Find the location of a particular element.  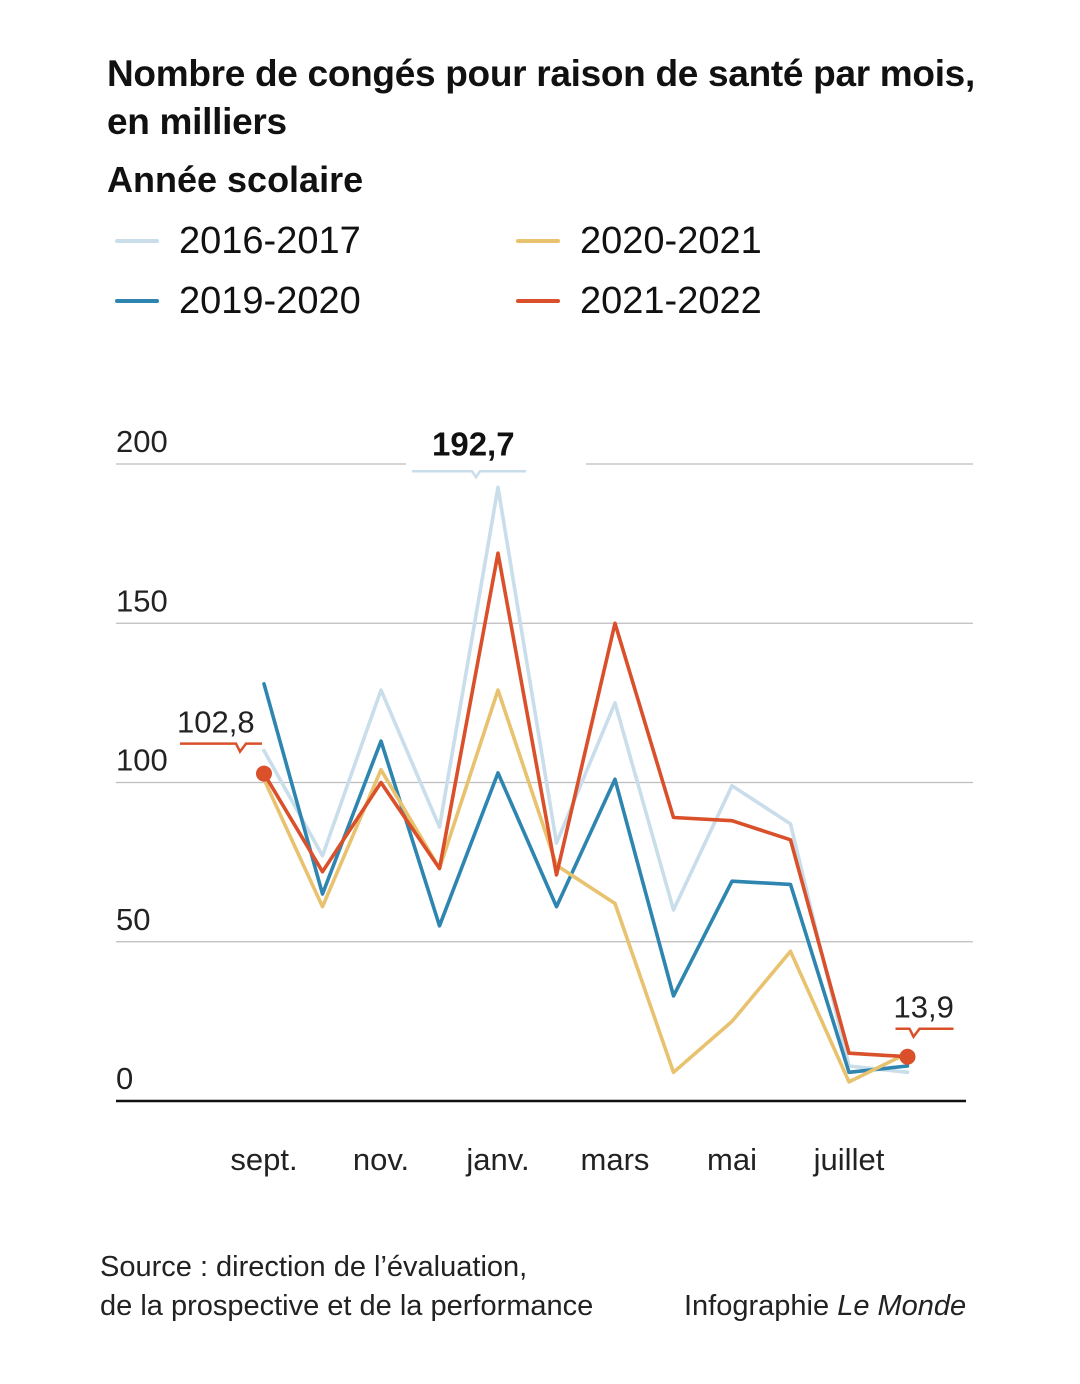

credit: Infographie Le Monde is located at coordinates (825, 1306).